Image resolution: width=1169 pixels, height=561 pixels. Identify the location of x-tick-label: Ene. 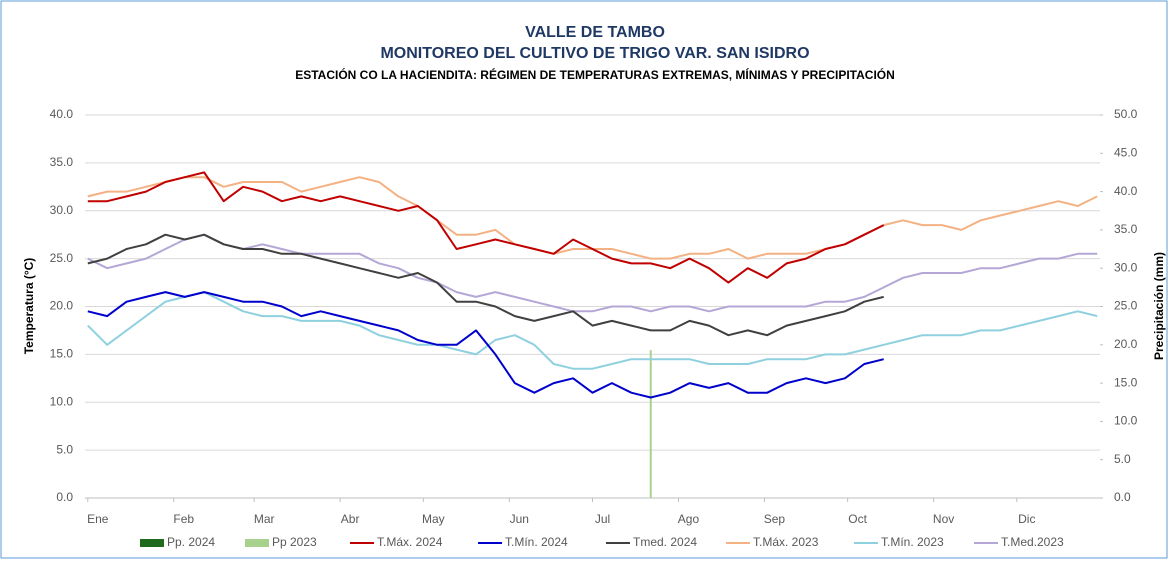
(98, 519).